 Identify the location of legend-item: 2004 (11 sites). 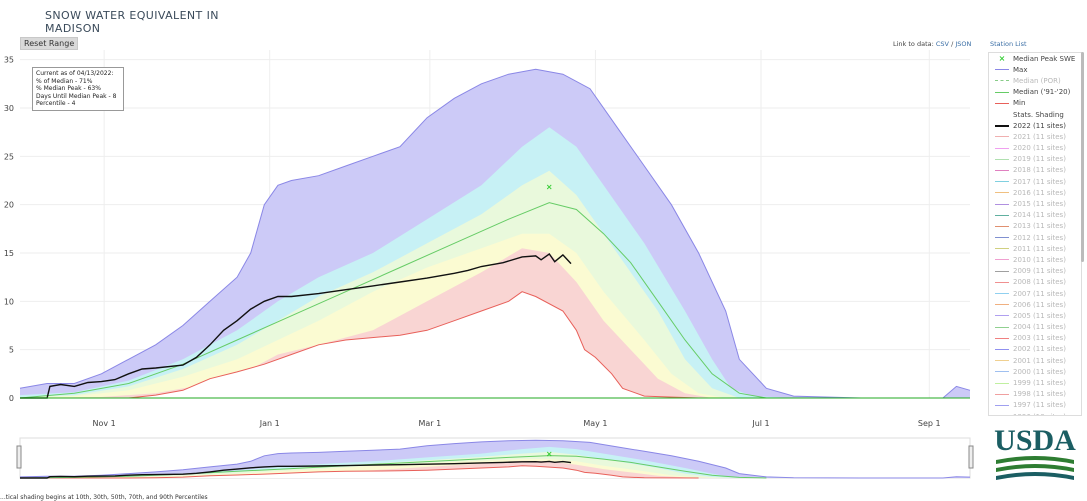
(1035, 327).